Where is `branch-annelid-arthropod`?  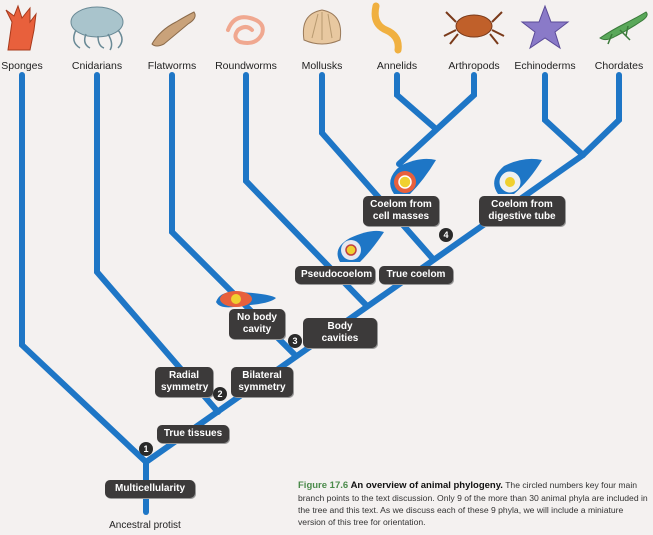 branch-annelid-arthropod is located at coordinates (436, 119).